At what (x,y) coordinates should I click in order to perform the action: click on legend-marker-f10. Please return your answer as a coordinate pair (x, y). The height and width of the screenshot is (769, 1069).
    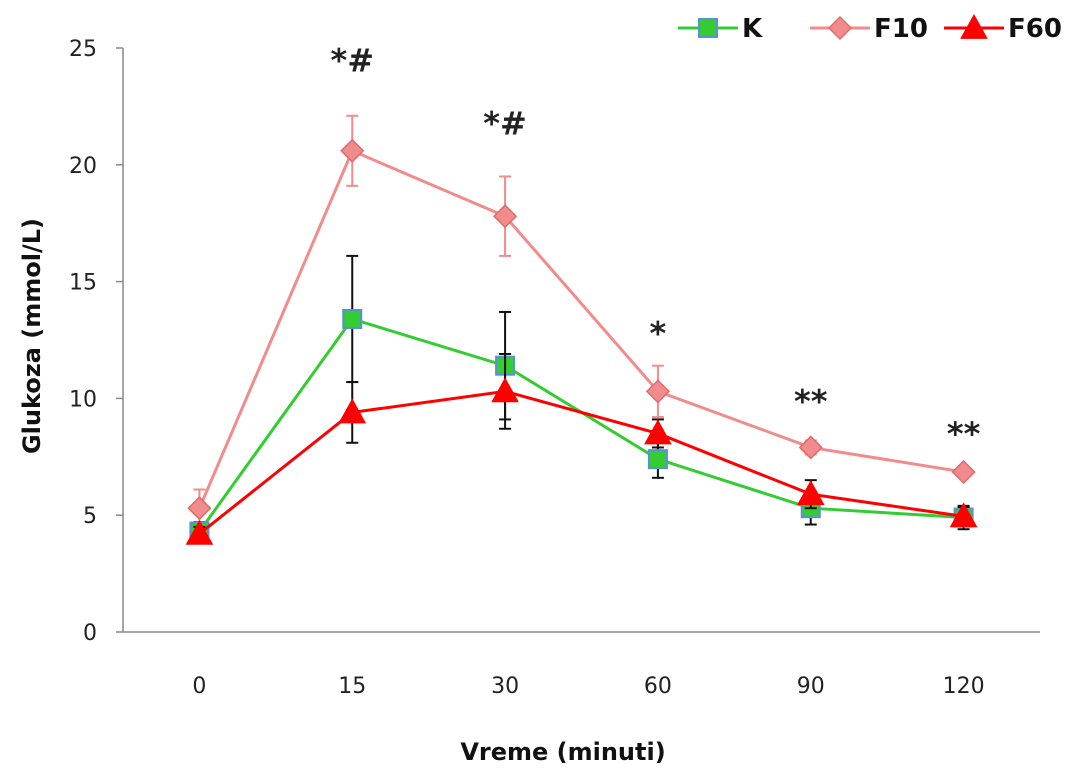
    Looking at the image, I should click on (840, 28).